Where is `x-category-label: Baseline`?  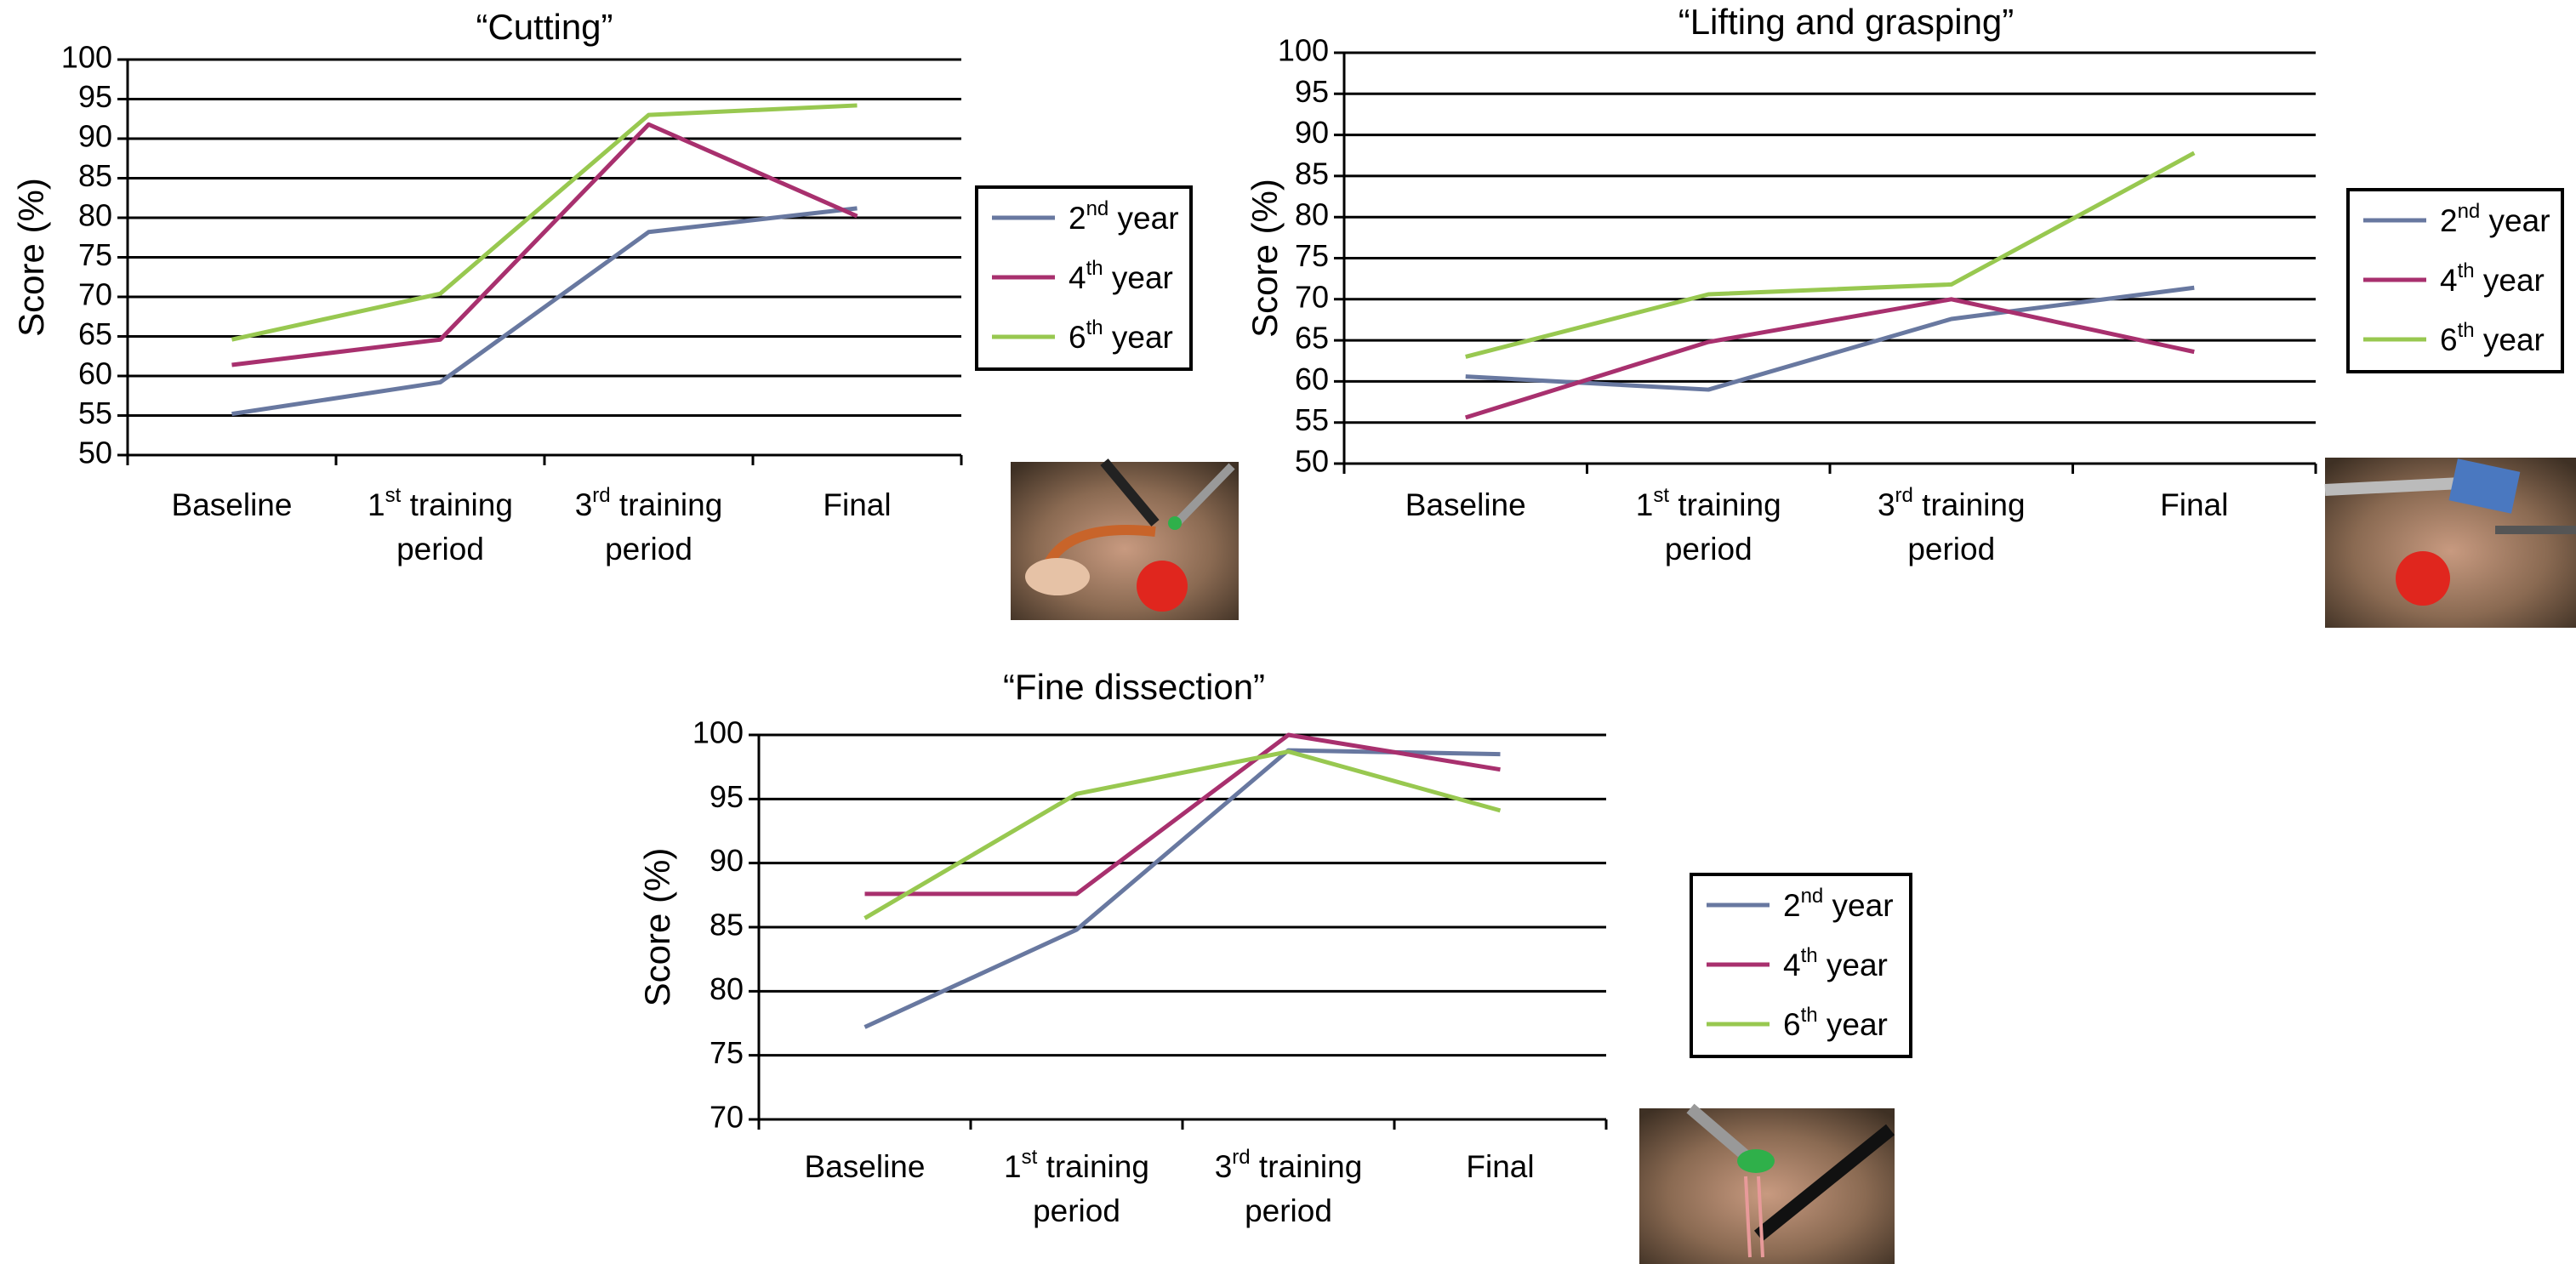
x-category-label: Baseline is located at coordinates (865, 1167).